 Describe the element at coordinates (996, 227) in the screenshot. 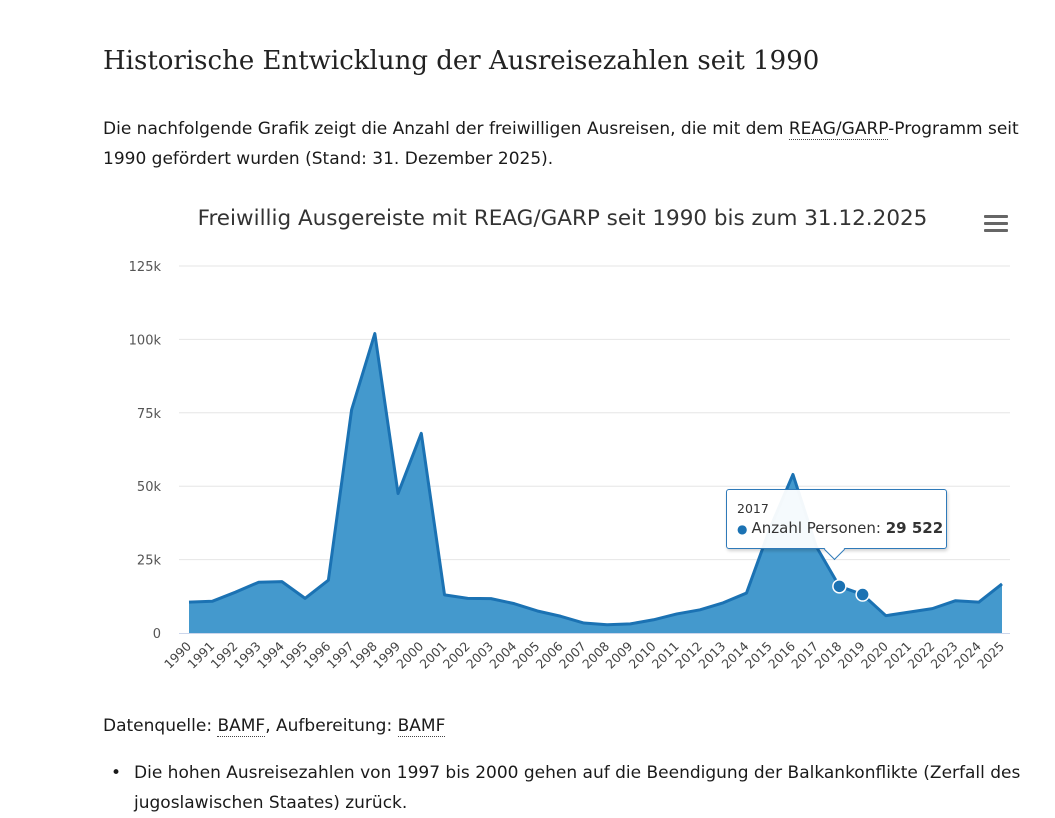

I see `chart-menu-icon` at that location.